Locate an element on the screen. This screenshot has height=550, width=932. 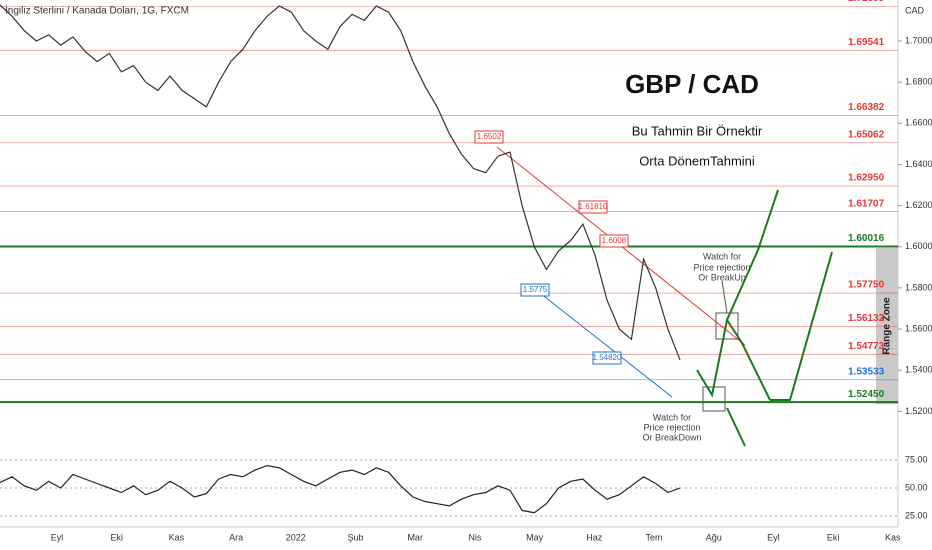
y2-tick-label: 75.00 is located at coordinates (916, 459).